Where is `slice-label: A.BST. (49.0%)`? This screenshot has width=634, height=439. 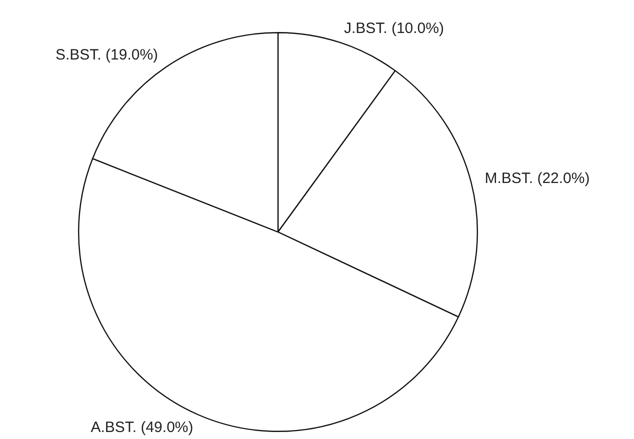
slice-label: A.BST. (49.0%) is located at coordinates (142, 427).